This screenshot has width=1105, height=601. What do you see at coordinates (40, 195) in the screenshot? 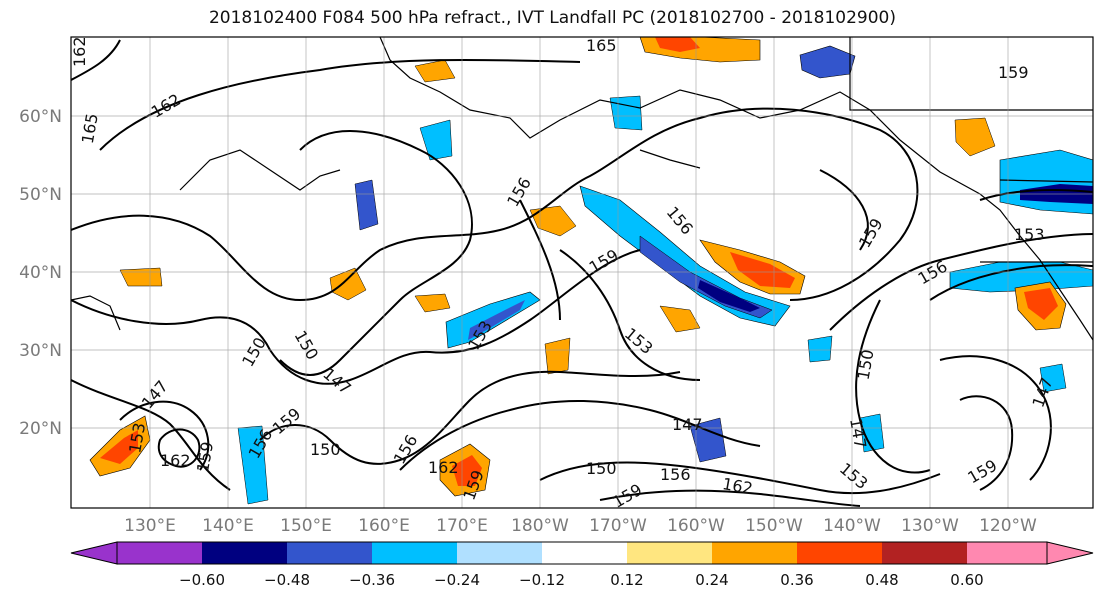
I see `lat-label-50n: 50°N` at bounding box center [40, 195].